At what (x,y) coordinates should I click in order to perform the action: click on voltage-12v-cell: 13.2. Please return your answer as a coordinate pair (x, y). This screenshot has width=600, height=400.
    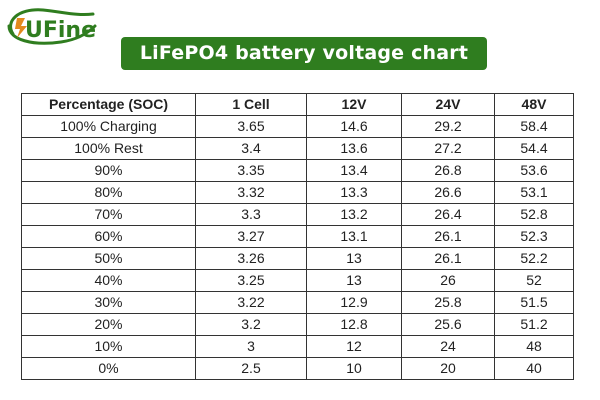
    Looking at the image, I should click on (354, 214).